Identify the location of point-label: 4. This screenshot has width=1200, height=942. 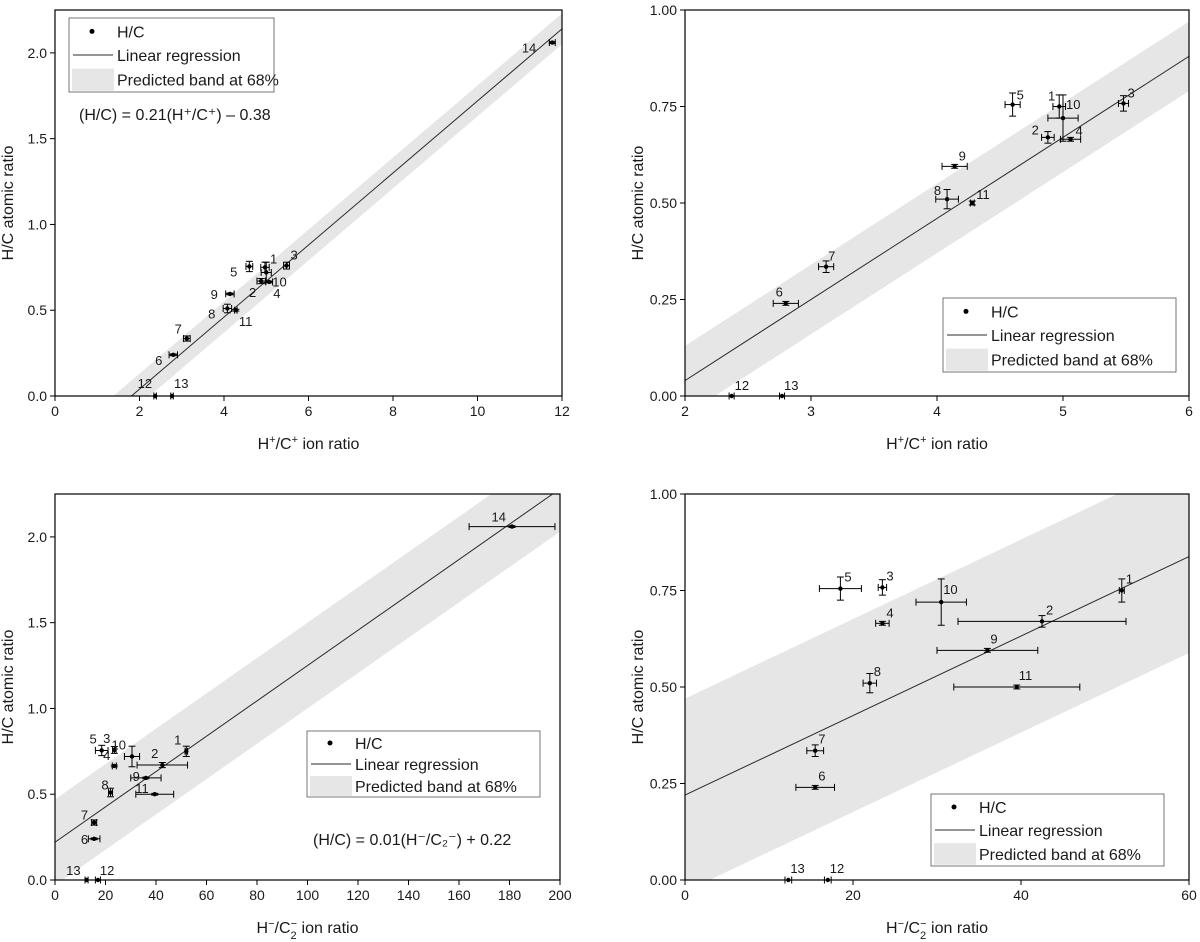
(889, 612).